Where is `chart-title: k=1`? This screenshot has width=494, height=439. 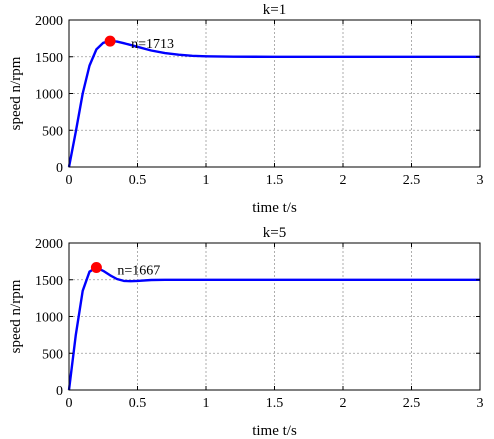
chart-title: k=1 is located at coordinates (274, 10).